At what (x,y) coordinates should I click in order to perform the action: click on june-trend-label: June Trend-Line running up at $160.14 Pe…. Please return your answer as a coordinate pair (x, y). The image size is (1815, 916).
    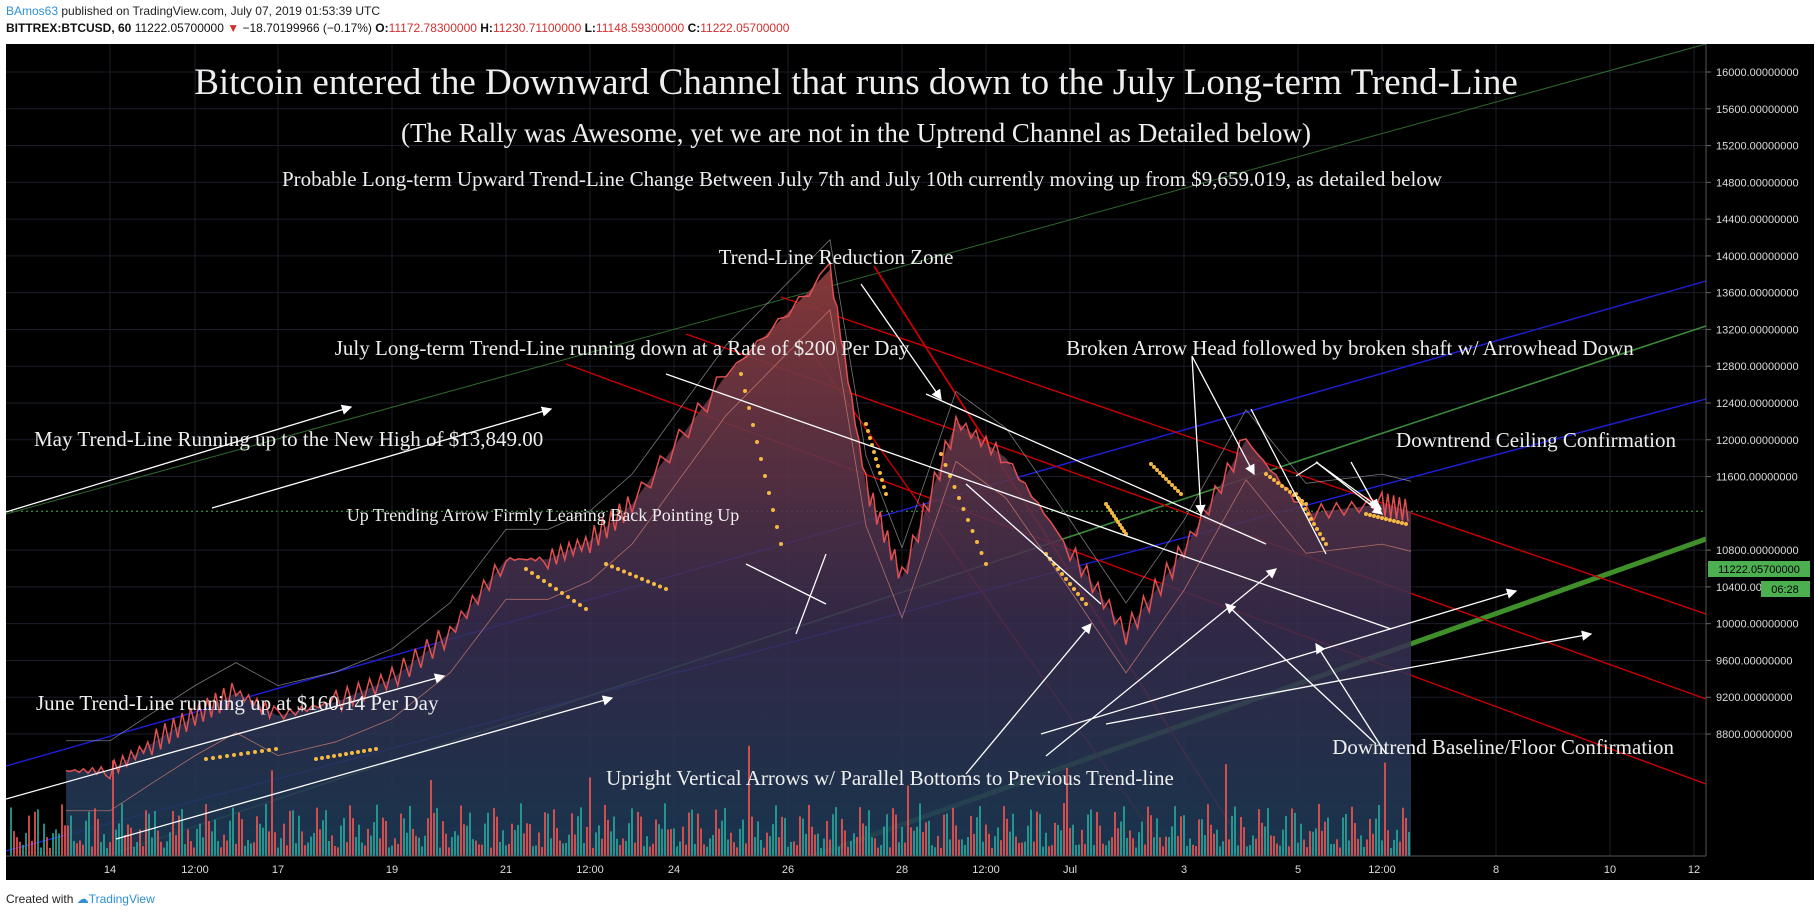
    Looking at the image, I should click on (237, 703).